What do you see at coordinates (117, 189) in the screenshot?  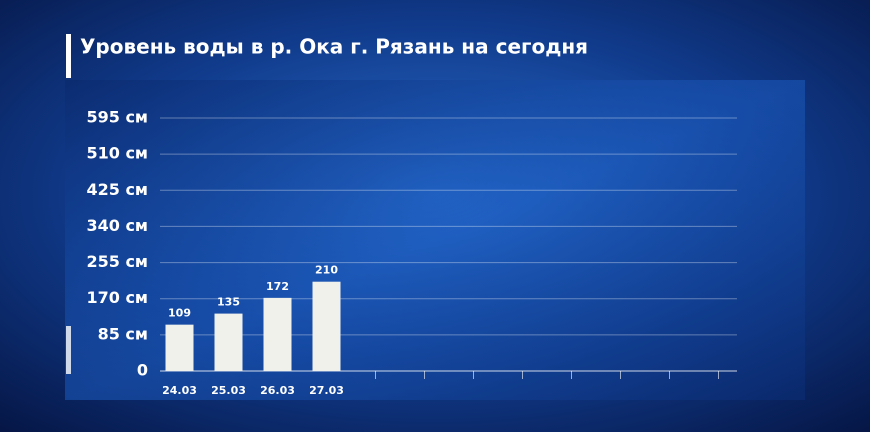 I see `y-tick-label: 425 см` at bounding box center [117, 189].